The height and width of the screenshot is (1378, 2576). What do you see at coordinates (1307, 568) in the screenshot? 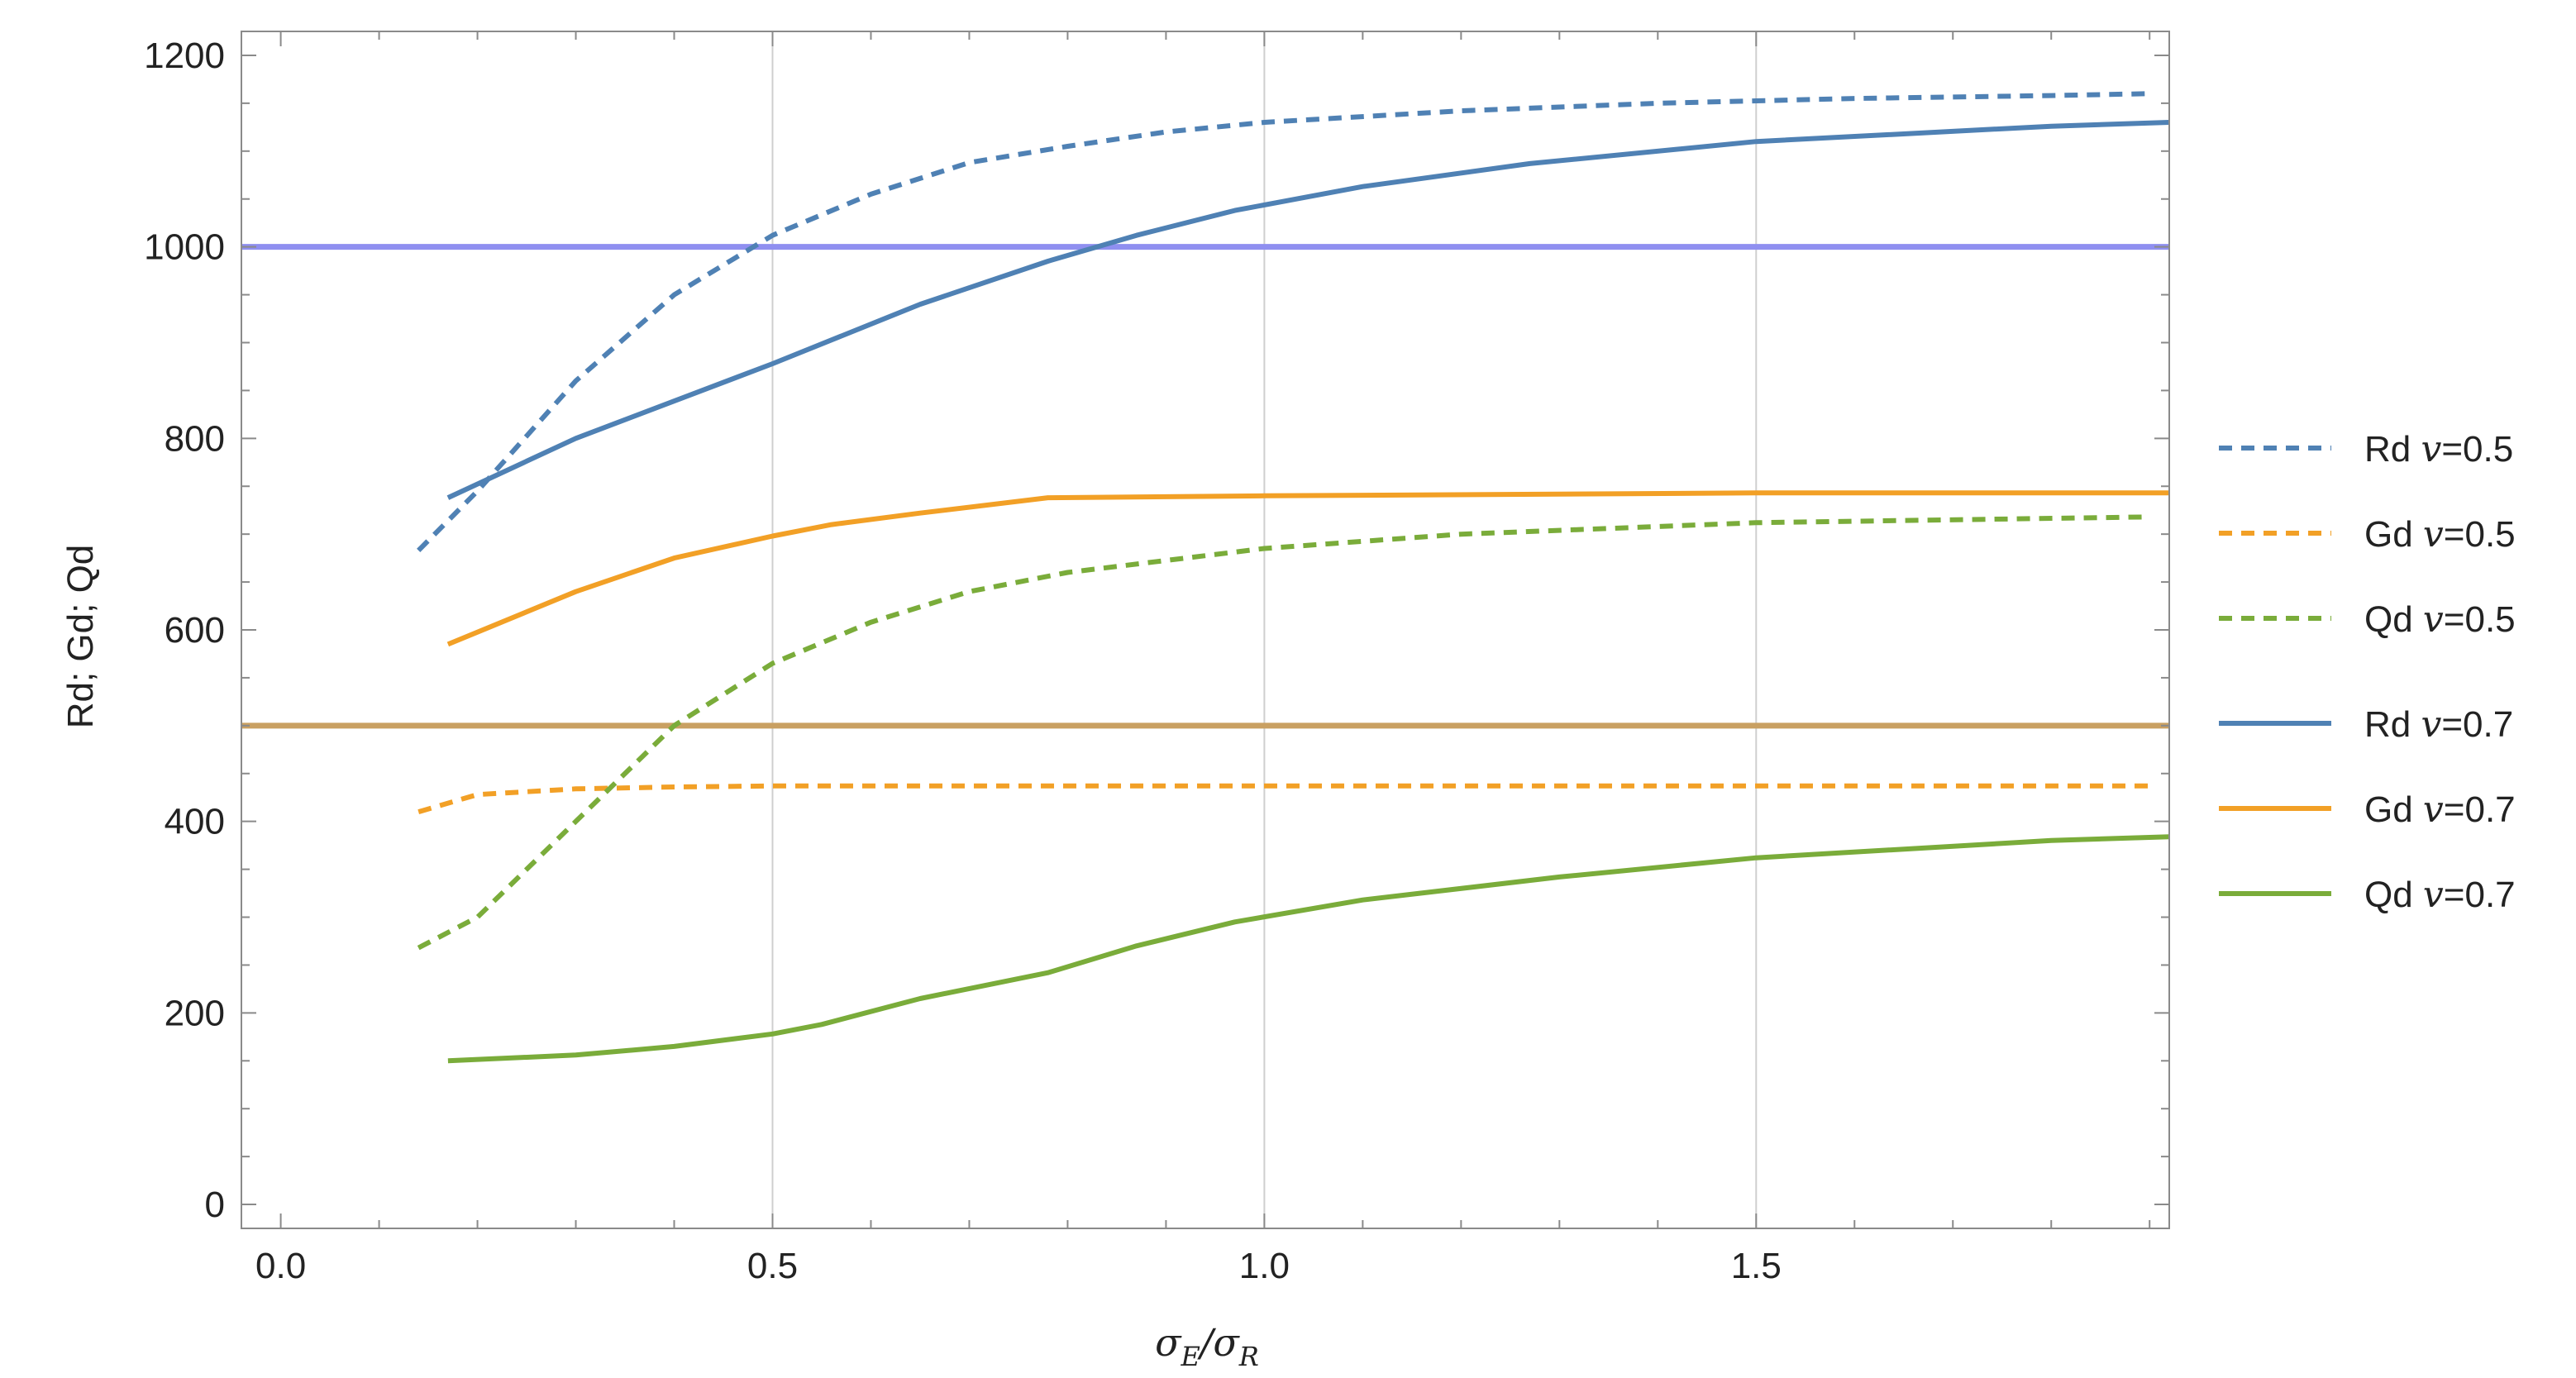
I see `series-line-gd-v07` at bounding box center [1307, 568].